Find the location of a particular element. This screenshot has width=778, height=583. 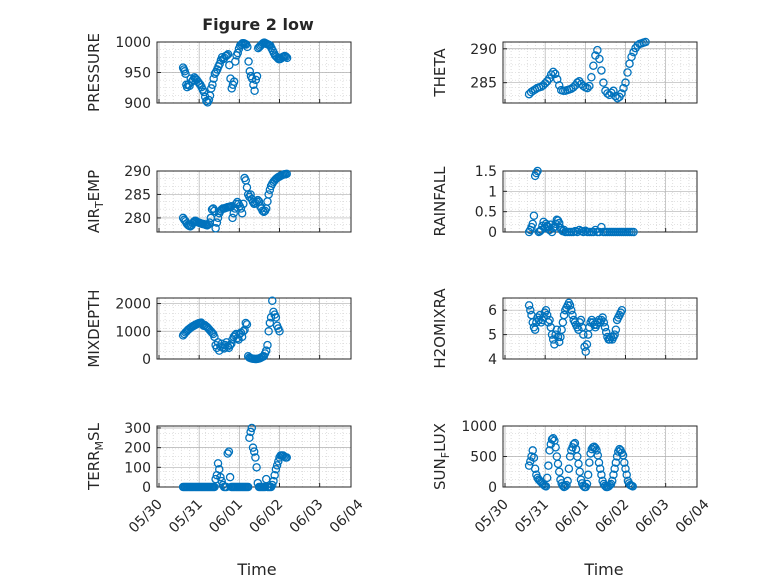

y-tick-label: 285 is located at coordinates (483, 84).